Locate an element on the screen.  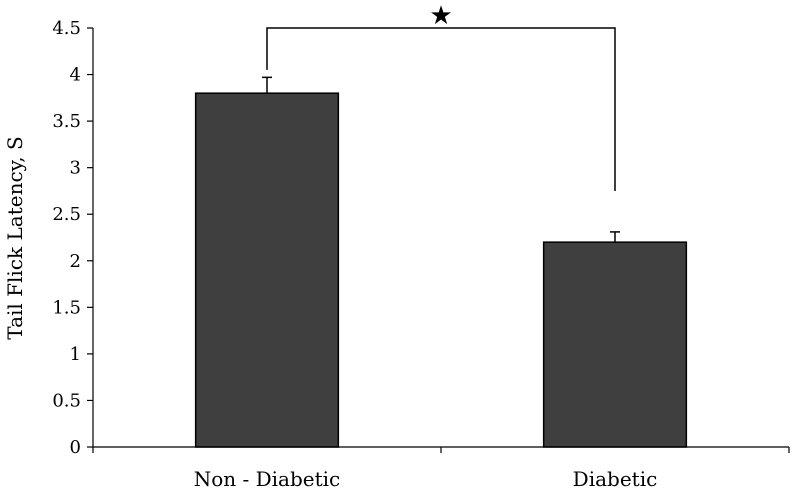
y-tick-label: 3.5 is located at coordinates (66, 121).